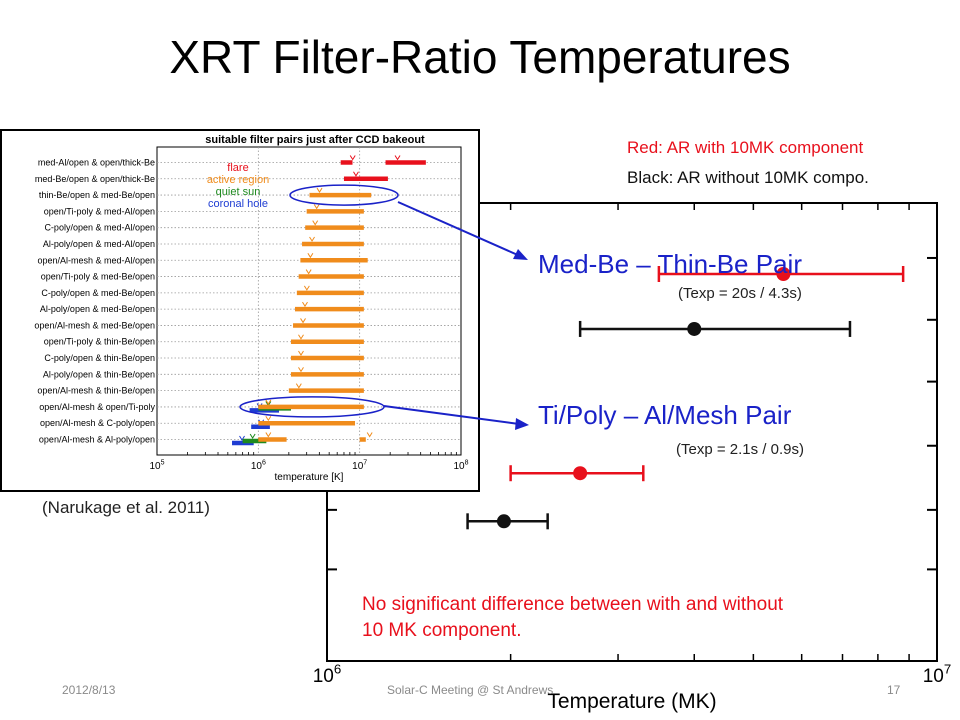 The width and height of the screenshot is (960, 720). I want to click on main-x-tick-label-0: 10⁶, so click(327, 674).